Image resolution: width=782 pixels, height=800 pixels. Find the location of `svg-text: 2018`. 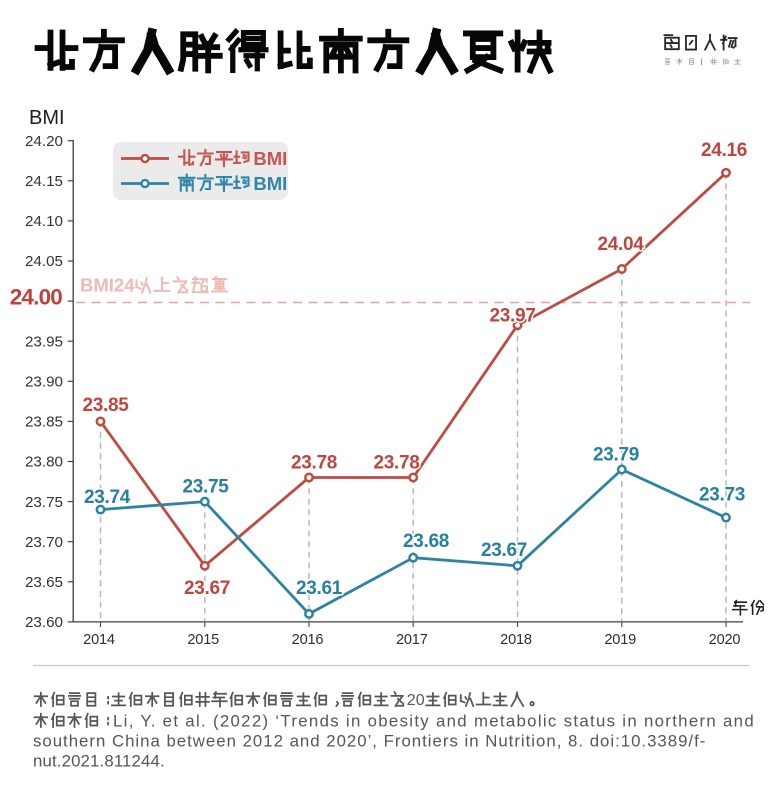

svg-text: 2018 is located at coordinates (516, 640).